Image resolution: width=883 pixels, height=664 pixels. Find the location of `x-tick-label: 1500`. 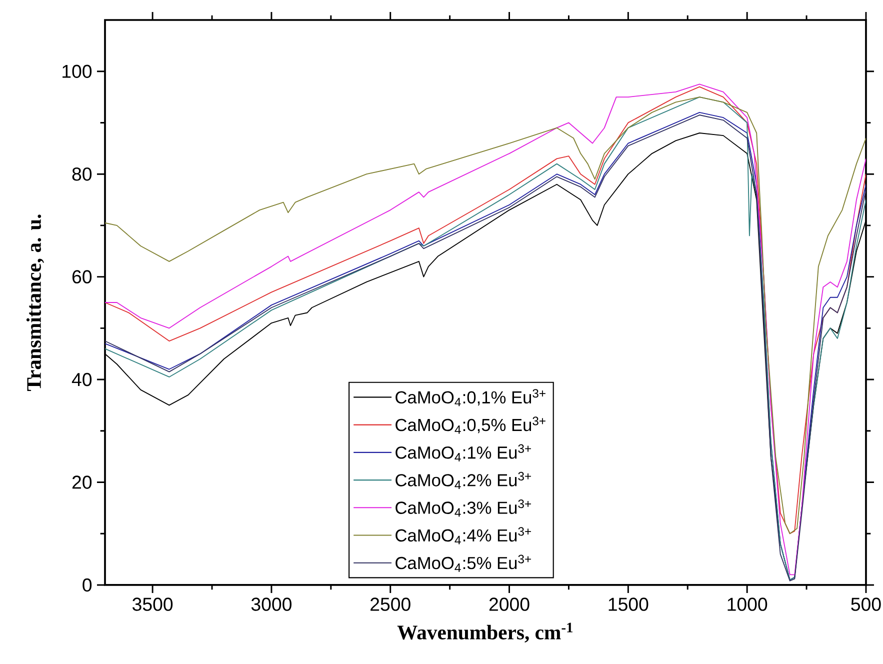

x-tick-label: 1500 is located at coordinates (628, 604).